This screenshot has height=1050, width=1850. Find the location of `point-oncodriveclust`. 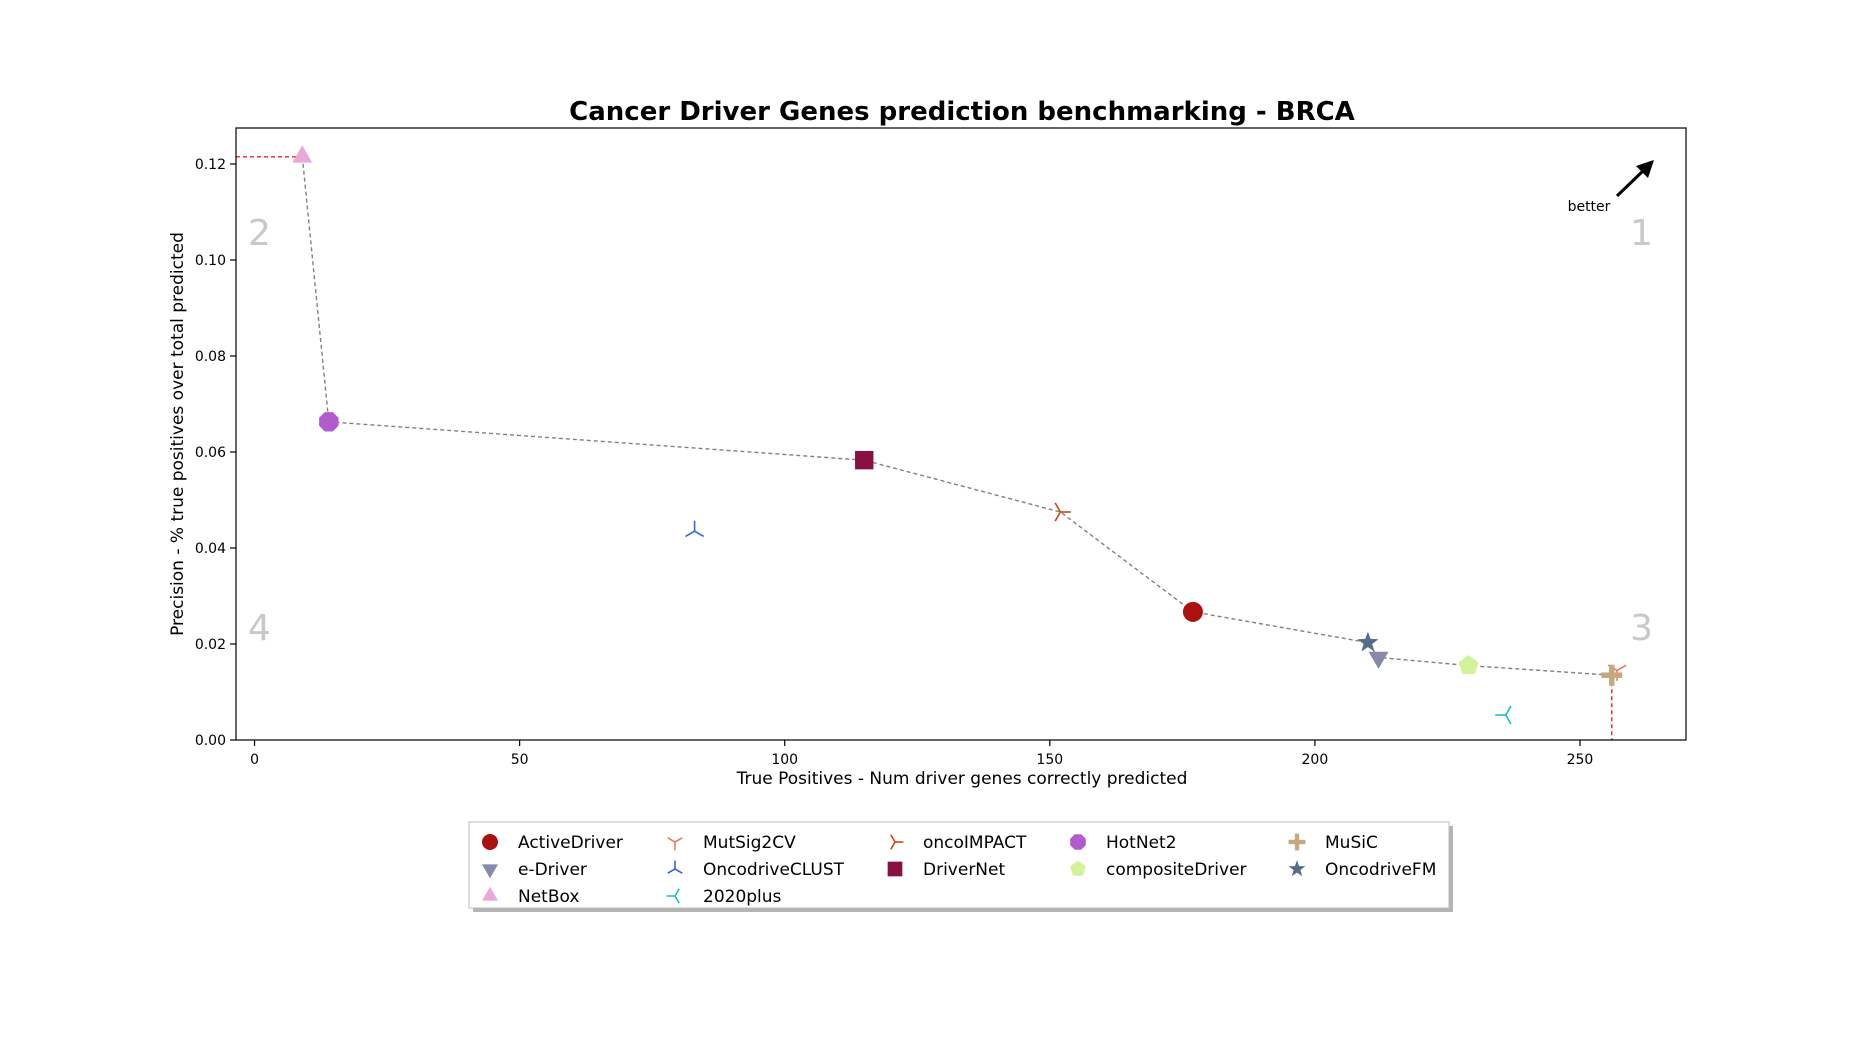

point-oncodriveclust is located at coordinates (695, 529).